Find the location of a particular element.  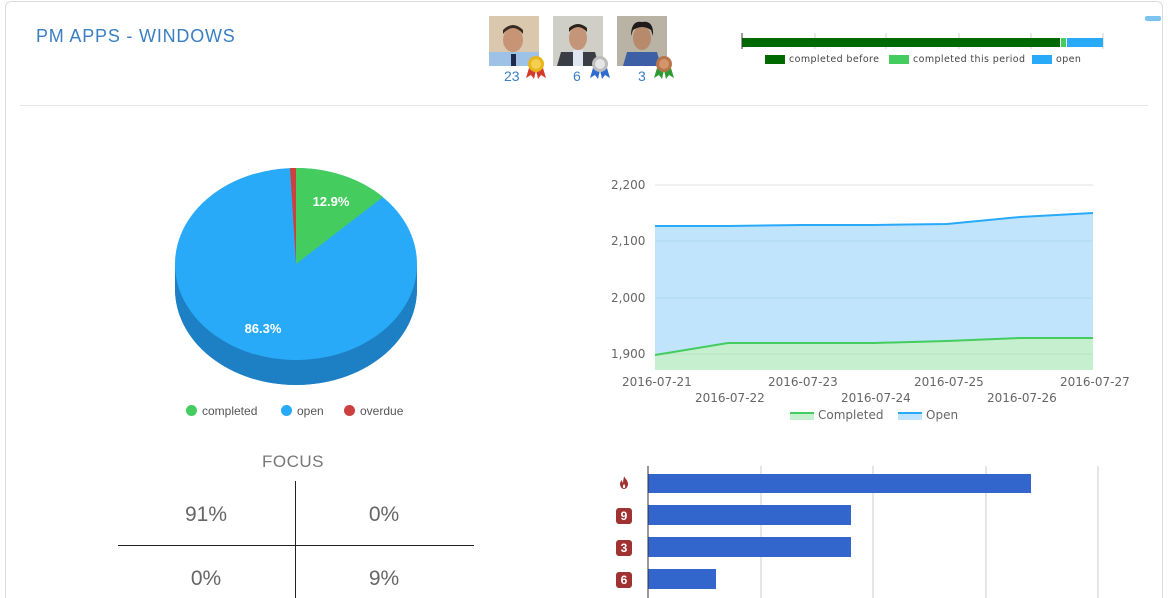

pie-chart: 12.9% 86.3% is located at coordinates (296, 276).